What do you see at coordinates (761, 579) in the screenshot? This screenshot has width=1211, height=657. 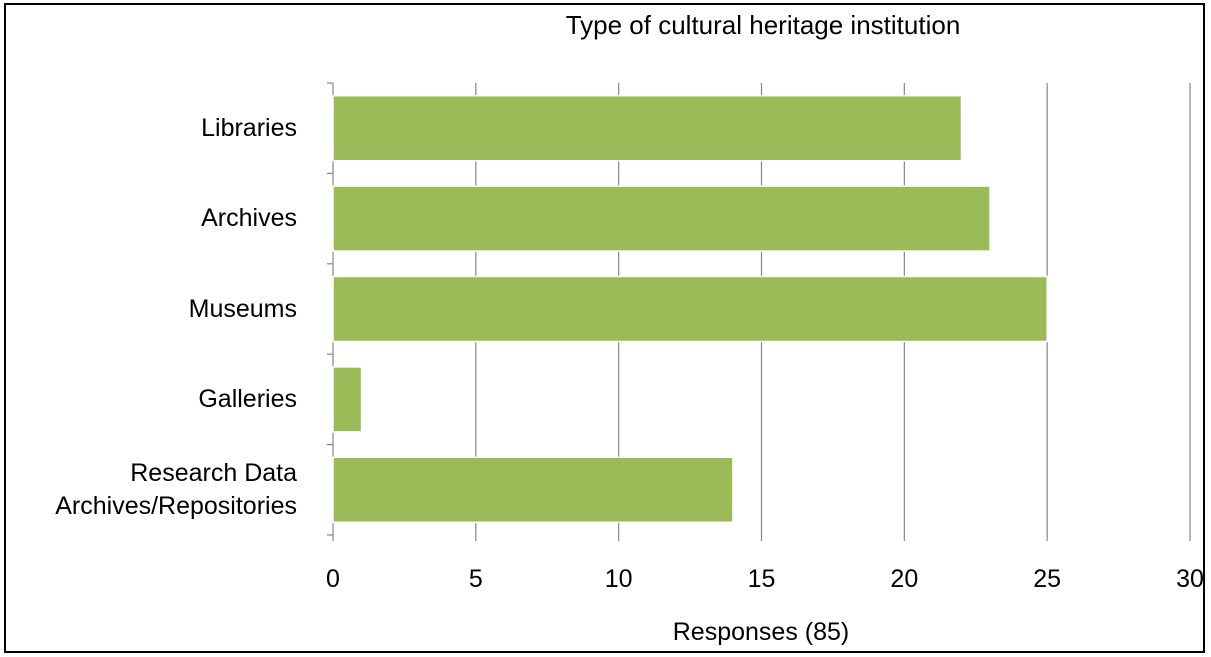 I see `x-tick-label: 15` at bounding box center [761, 579].